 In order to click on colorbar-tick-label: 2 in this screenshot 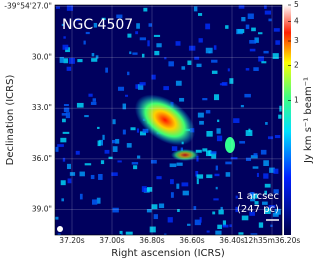, I will do `click(296, 65)`.